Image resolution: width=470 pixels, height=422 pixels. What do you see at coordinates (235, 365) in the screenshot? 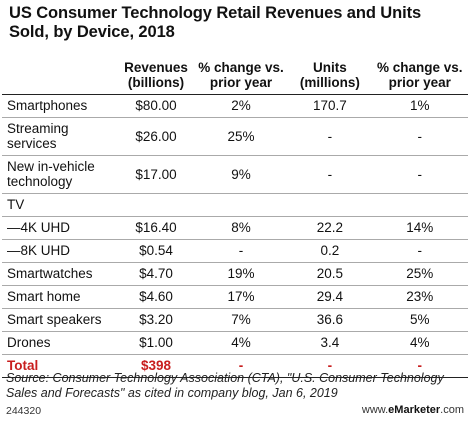
I see `total-row: Total $398 - - -` at bounding box center [235, 365].